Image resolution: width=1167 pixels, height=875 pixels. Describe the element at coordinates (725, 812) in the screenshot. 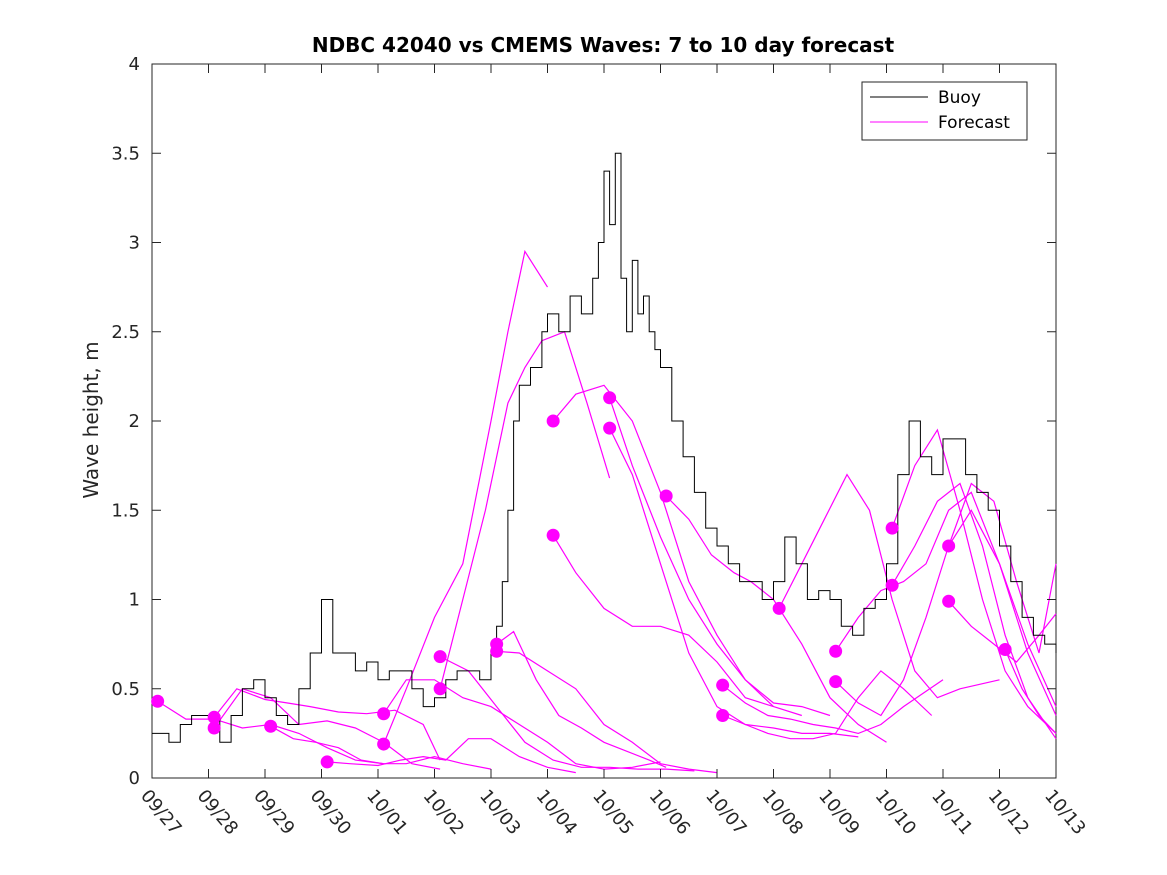

I see `x-tick-label: 10/07` at that location.